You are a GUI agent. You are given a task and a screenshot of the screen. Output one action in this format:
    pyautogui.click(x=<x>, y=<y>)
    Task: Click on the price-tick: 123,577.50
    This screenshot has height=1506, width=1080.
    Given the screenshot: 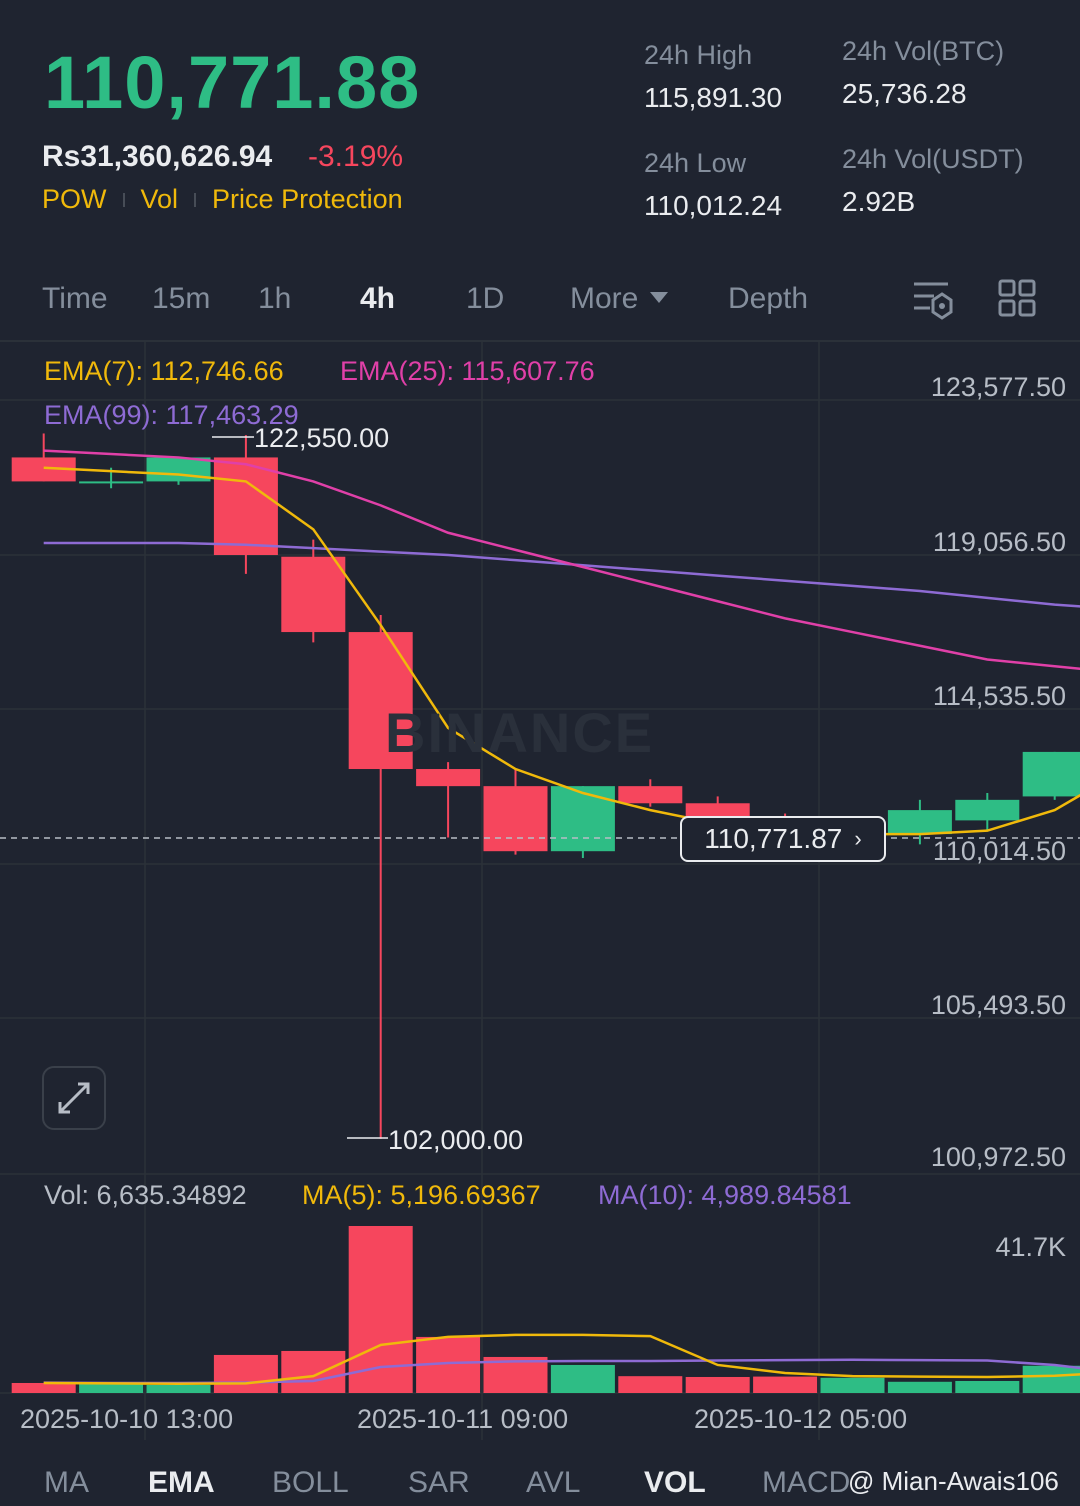 What is the action you would take?
    pyautogui.click(x=998, y=387)
    